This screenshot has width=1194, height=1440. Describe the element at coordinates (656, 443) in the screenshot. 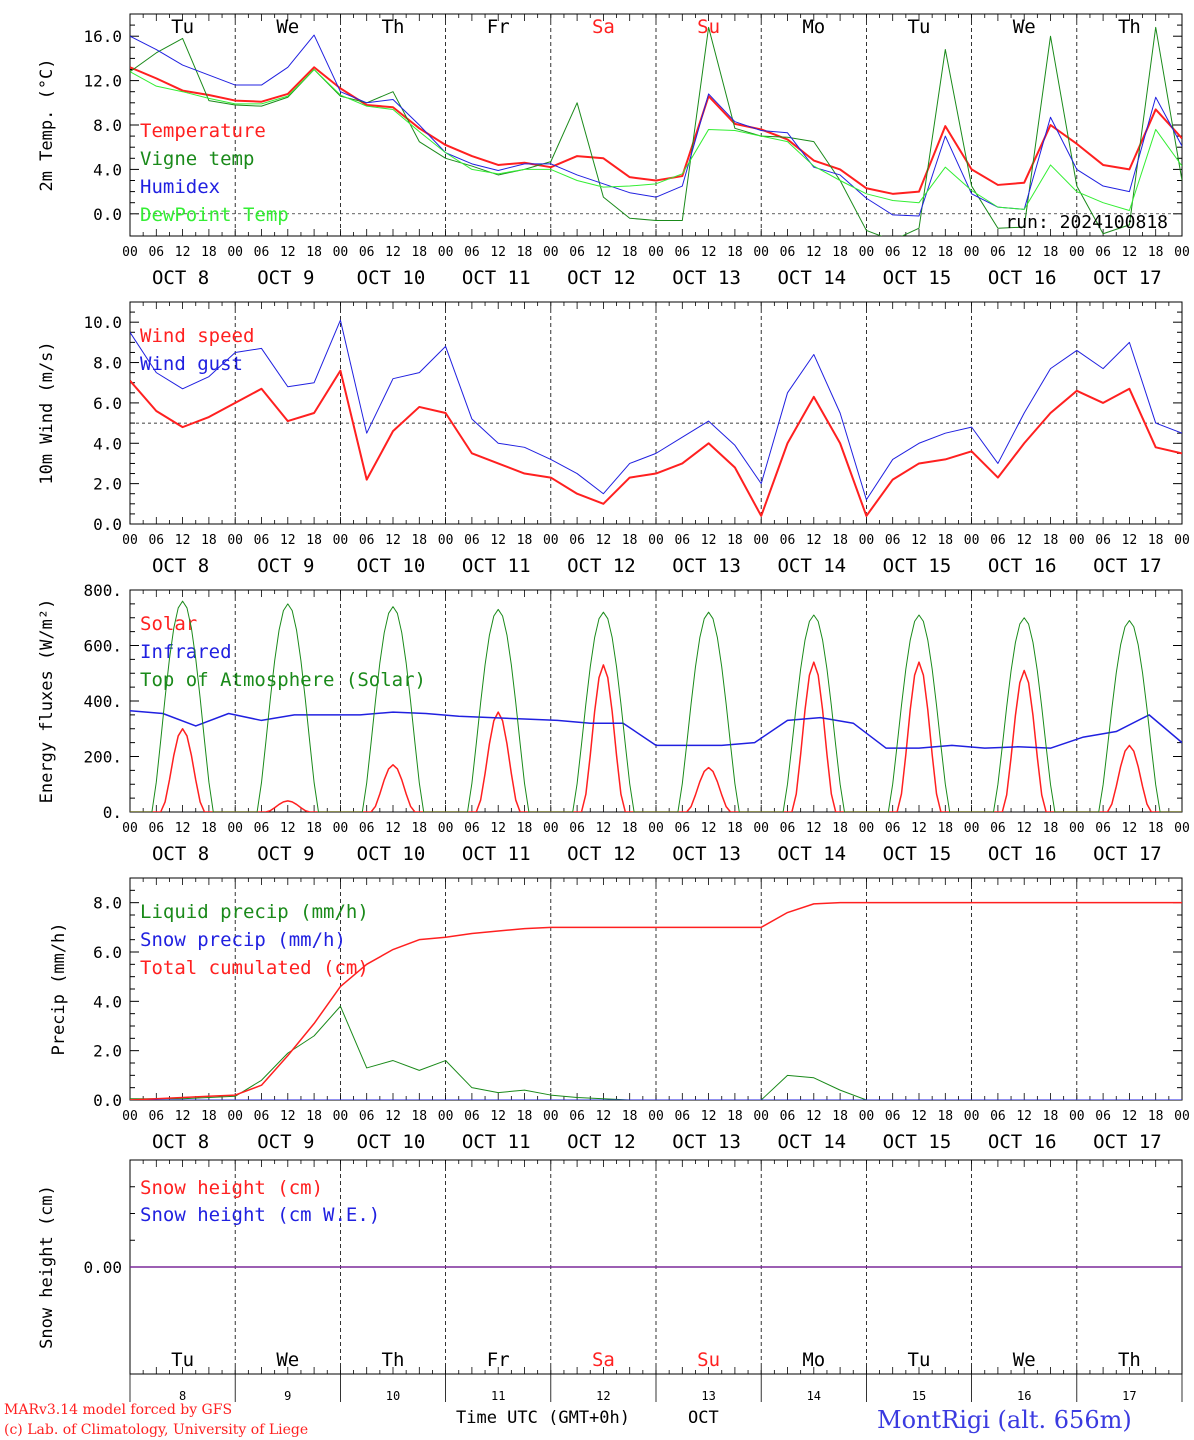

I see `series-line-wind-speed` at that location.